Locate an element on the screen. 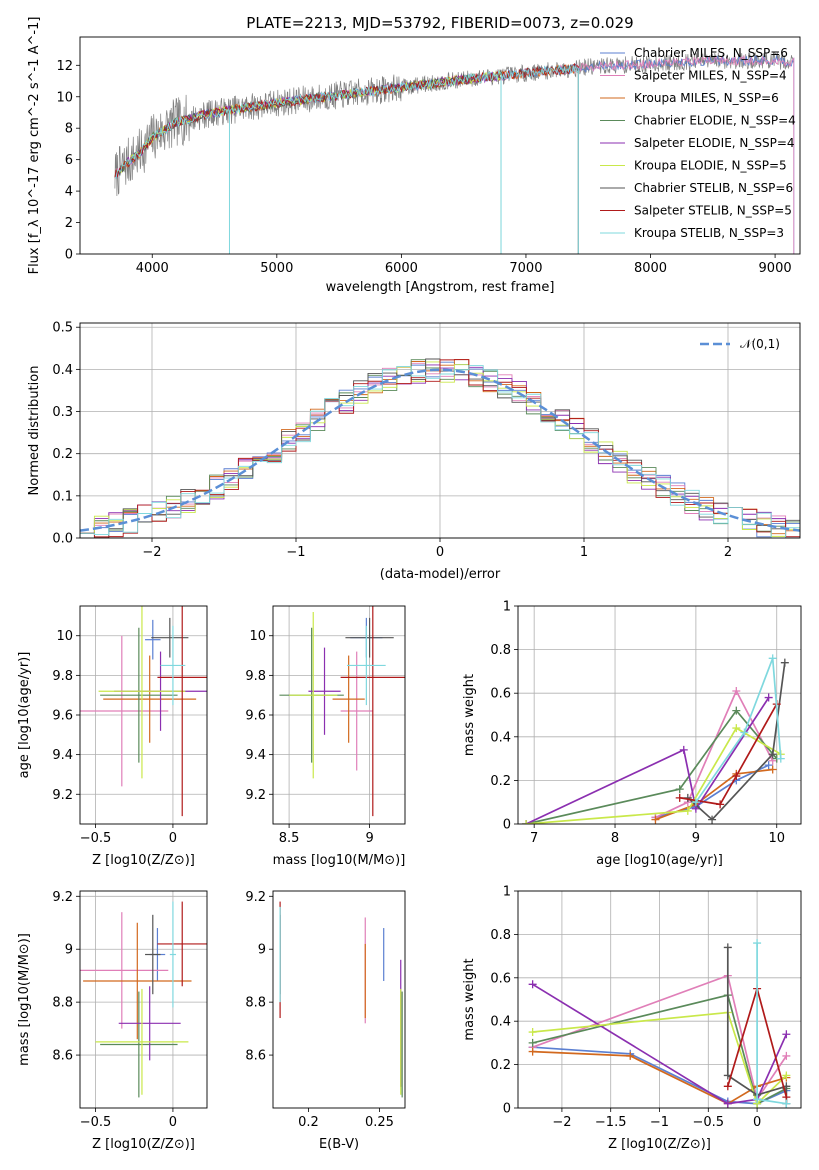 The height and width of the screenshot is (1170, 819). x-tick-label: 0.25 is located at coordinates (379, 1122).